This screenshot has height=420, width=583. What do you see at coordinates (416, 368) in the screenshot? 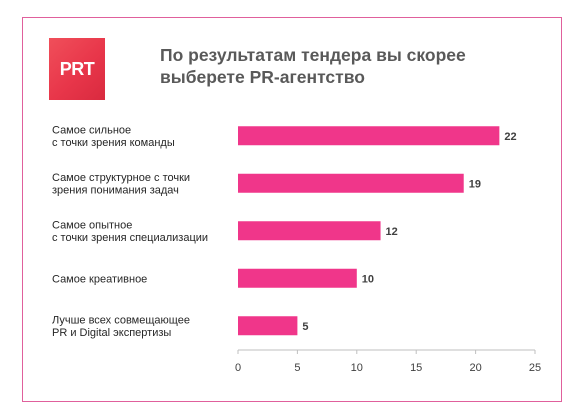
I see `x-tick-label: 15` at bounding box center [416, 368].